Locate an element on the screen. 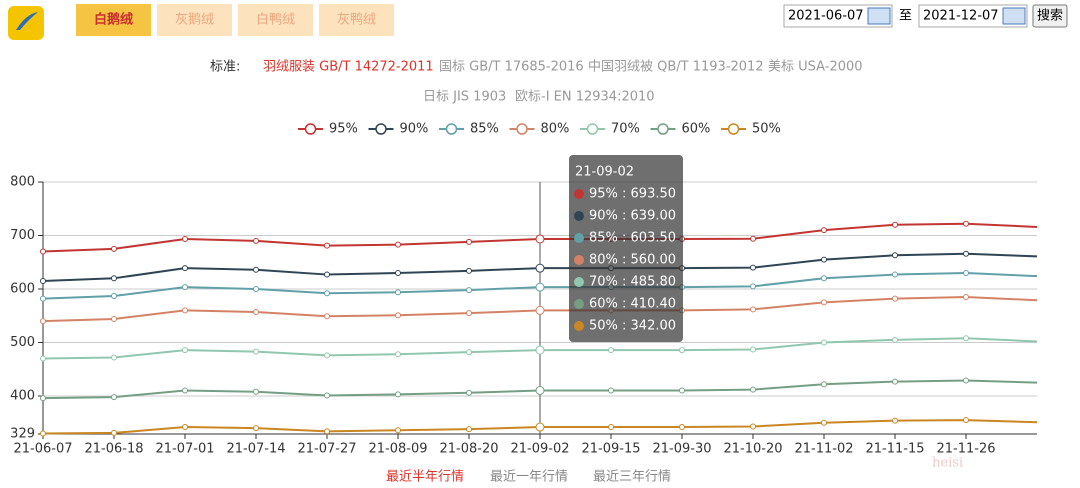 Image resolution: width=1080 pixels, height=488 pixels. period-link: 最近三年行情 is located at coordinates (632, 477).